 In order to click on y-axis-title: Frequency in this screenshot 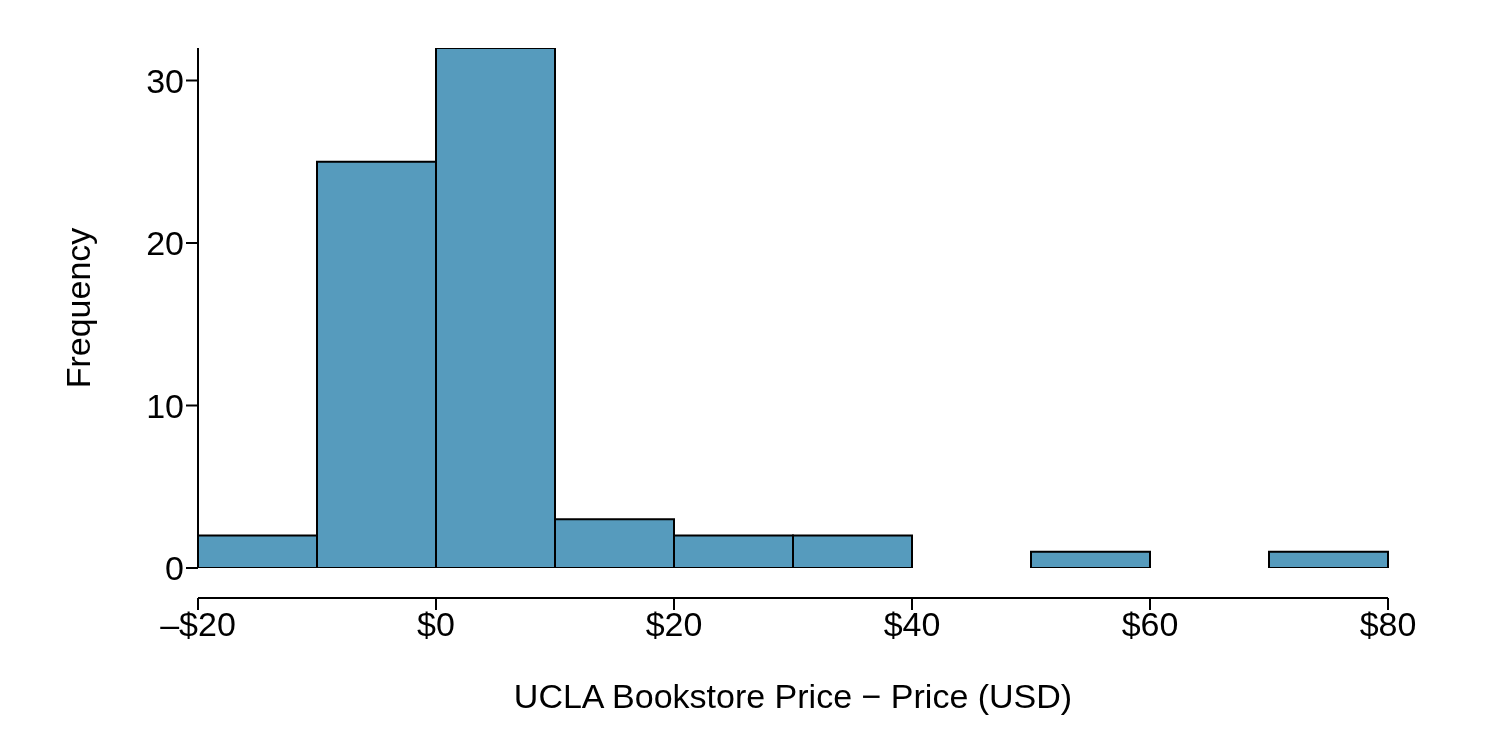, I will do `click(78, 308)`.